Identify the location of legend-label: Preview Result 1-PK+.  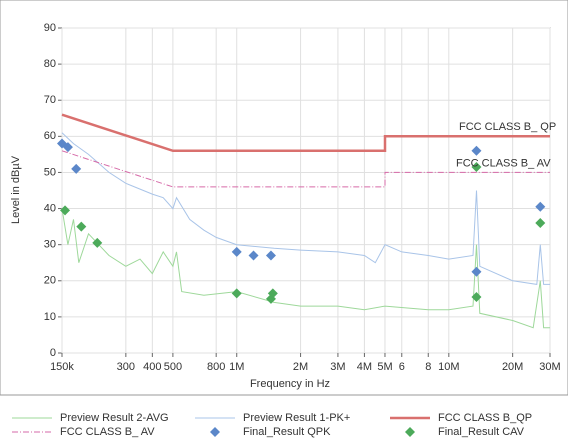
(296, 418).